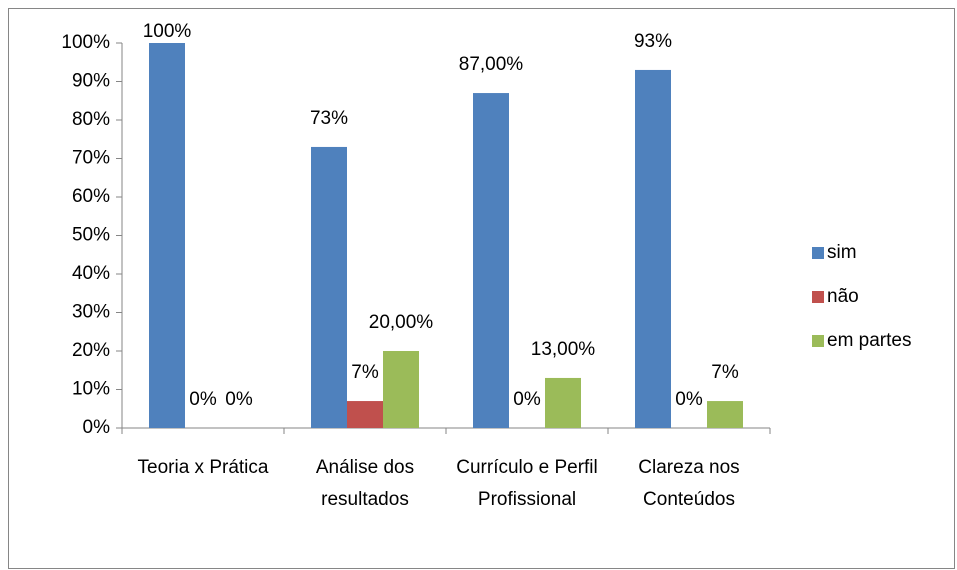  Describe the element at coordinates (91, 312) in the screenshot. I see `y-tick-label: 30%` at that location.